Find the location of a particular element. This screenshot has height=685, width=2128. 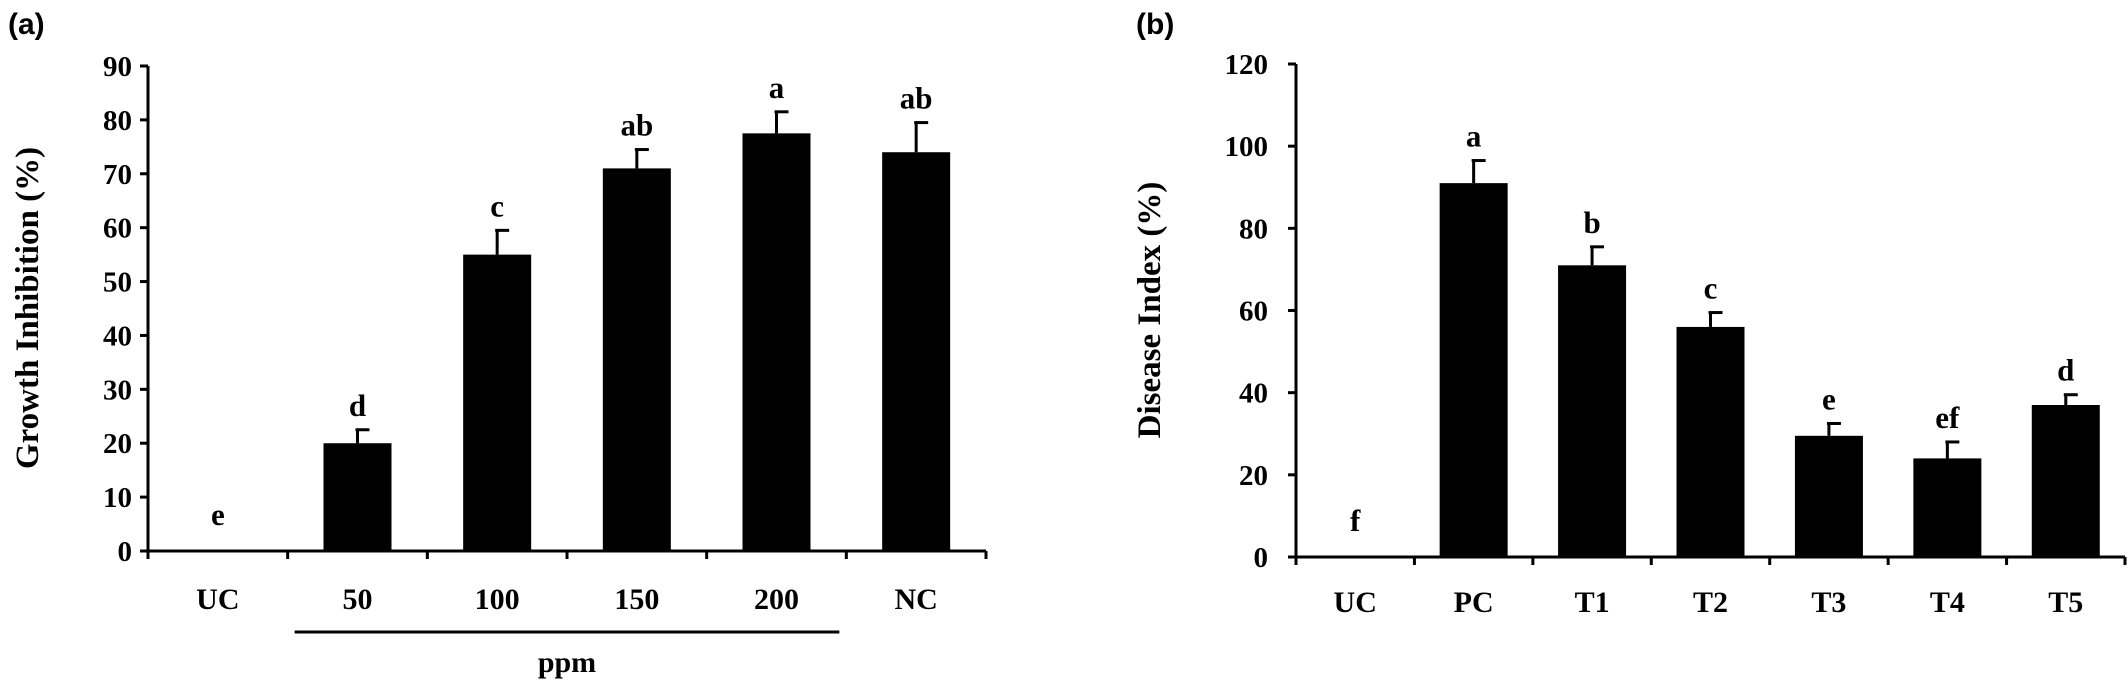

y-tick-label: 10 is located at coordinates (117, 498).